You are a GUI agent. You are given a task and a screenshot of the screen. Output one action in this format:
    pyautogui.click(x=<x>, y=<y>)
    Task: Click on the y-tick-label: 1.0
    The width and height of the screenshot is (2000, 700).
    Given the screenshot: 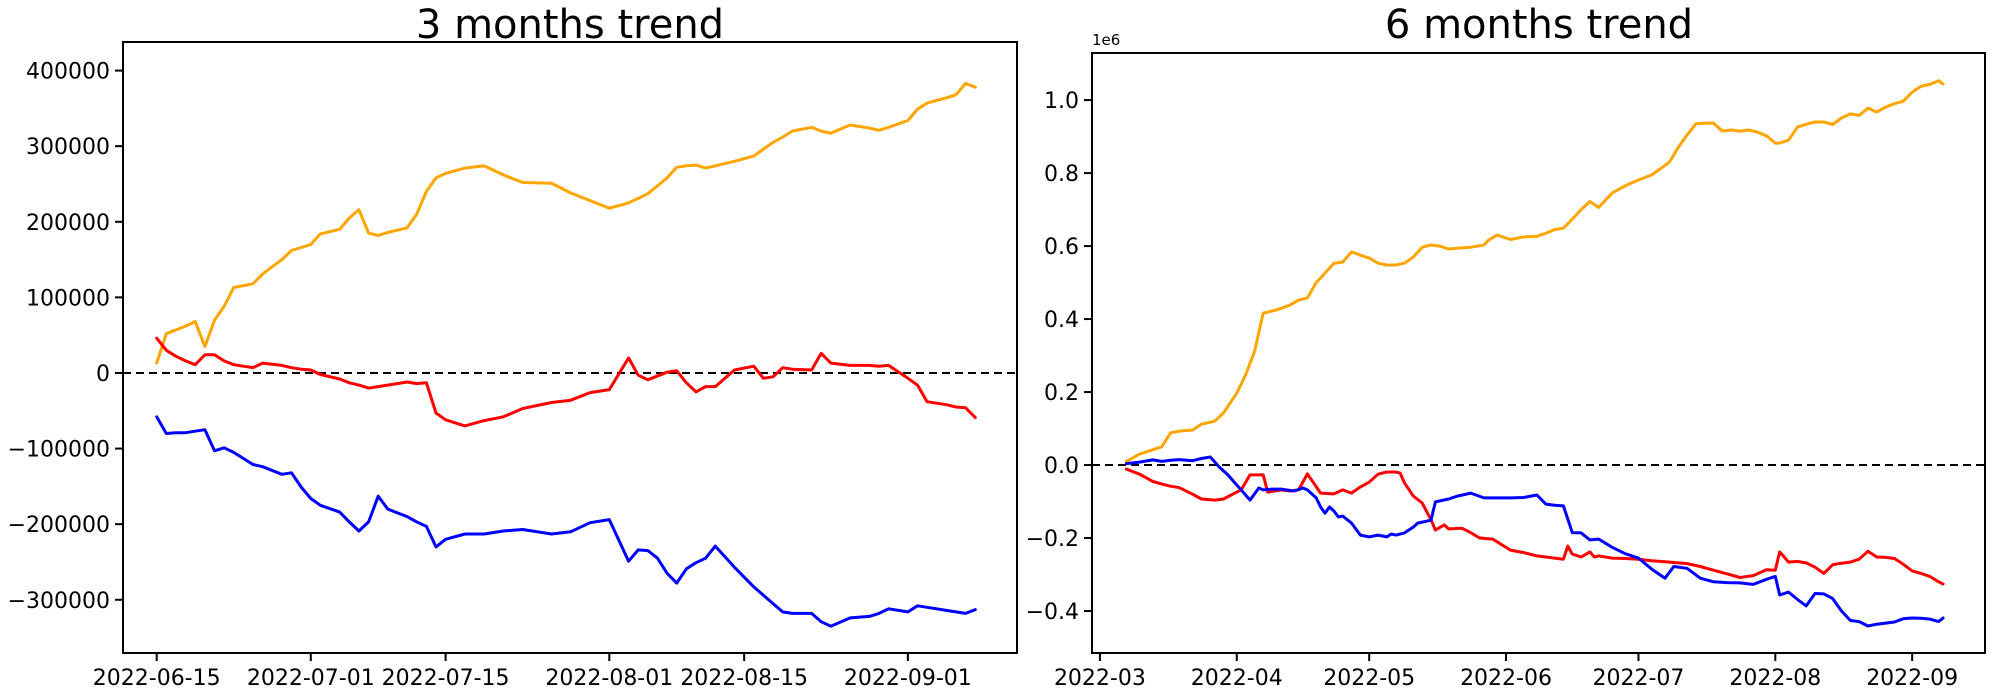 What is the action you would take?
    pyautogui.click(x=1061, y=101)
    